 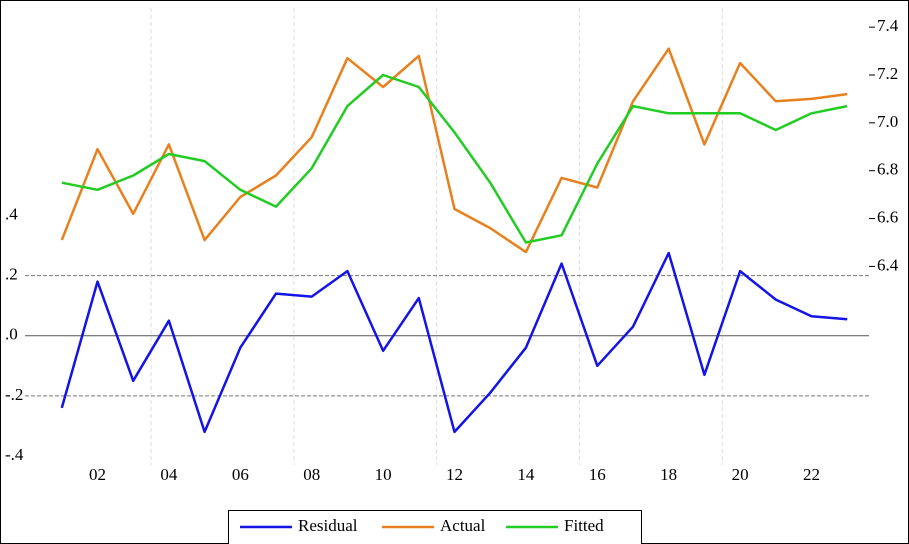 I want to click on y2-tick-label: 6.8, so click(x=887, y=169).